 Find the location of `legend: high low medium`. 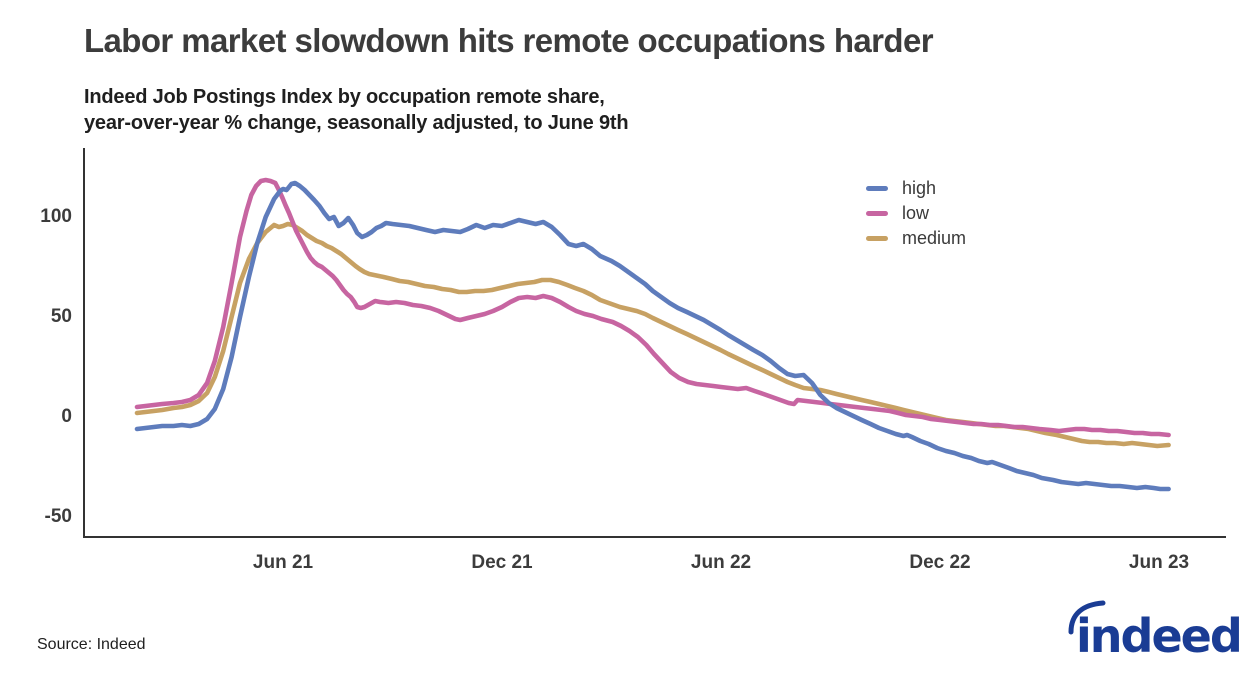

legend: high low medium is located at coordinates (916, 213).